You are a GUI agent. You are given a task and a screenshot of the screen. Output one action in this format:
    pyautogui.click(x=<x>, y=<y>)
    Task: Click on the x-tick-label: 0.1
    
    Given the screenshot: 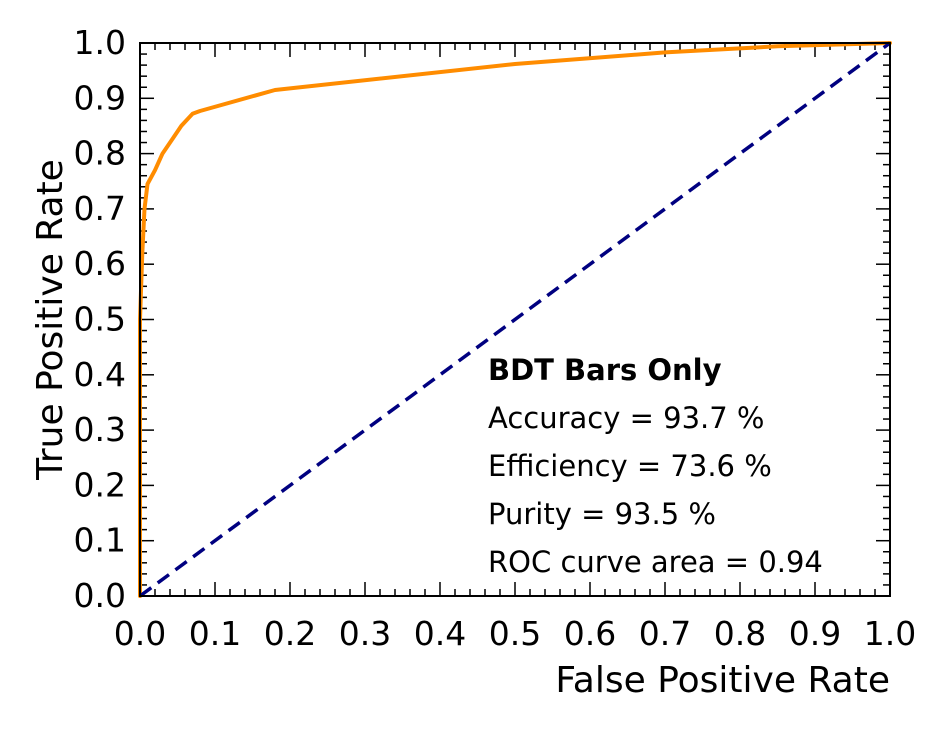 What is the action you would take?
    pyautogui.click(x=215, y=633)
    